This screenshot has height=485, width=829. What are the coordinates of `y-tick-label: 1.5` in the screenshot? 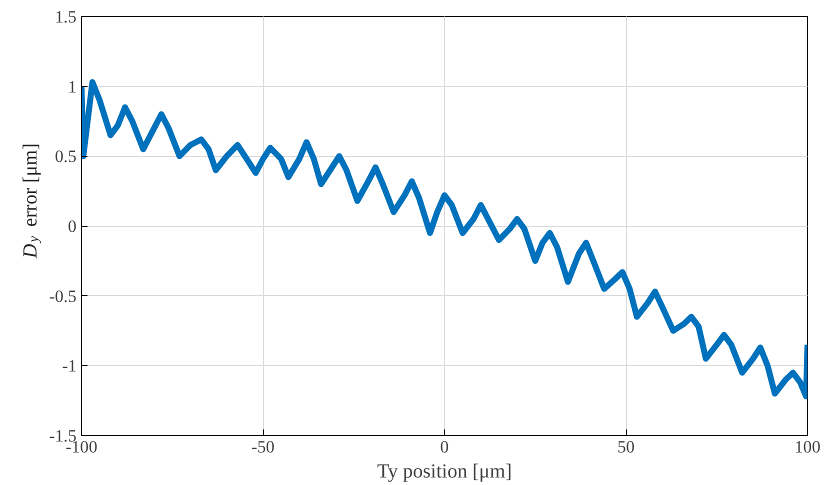 It's located at (65, 17).